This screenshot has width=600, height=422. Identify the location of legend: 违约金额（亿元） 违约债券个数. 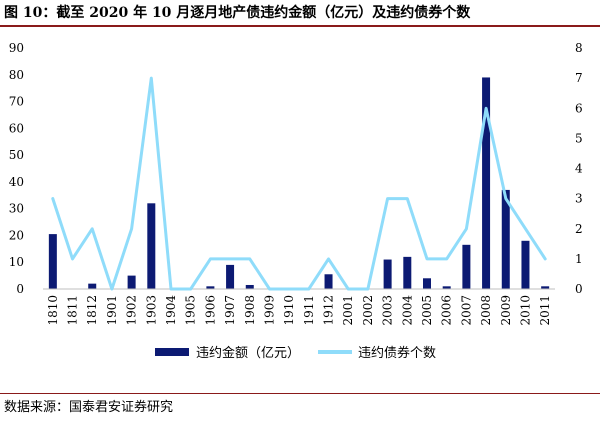
(295, 353).